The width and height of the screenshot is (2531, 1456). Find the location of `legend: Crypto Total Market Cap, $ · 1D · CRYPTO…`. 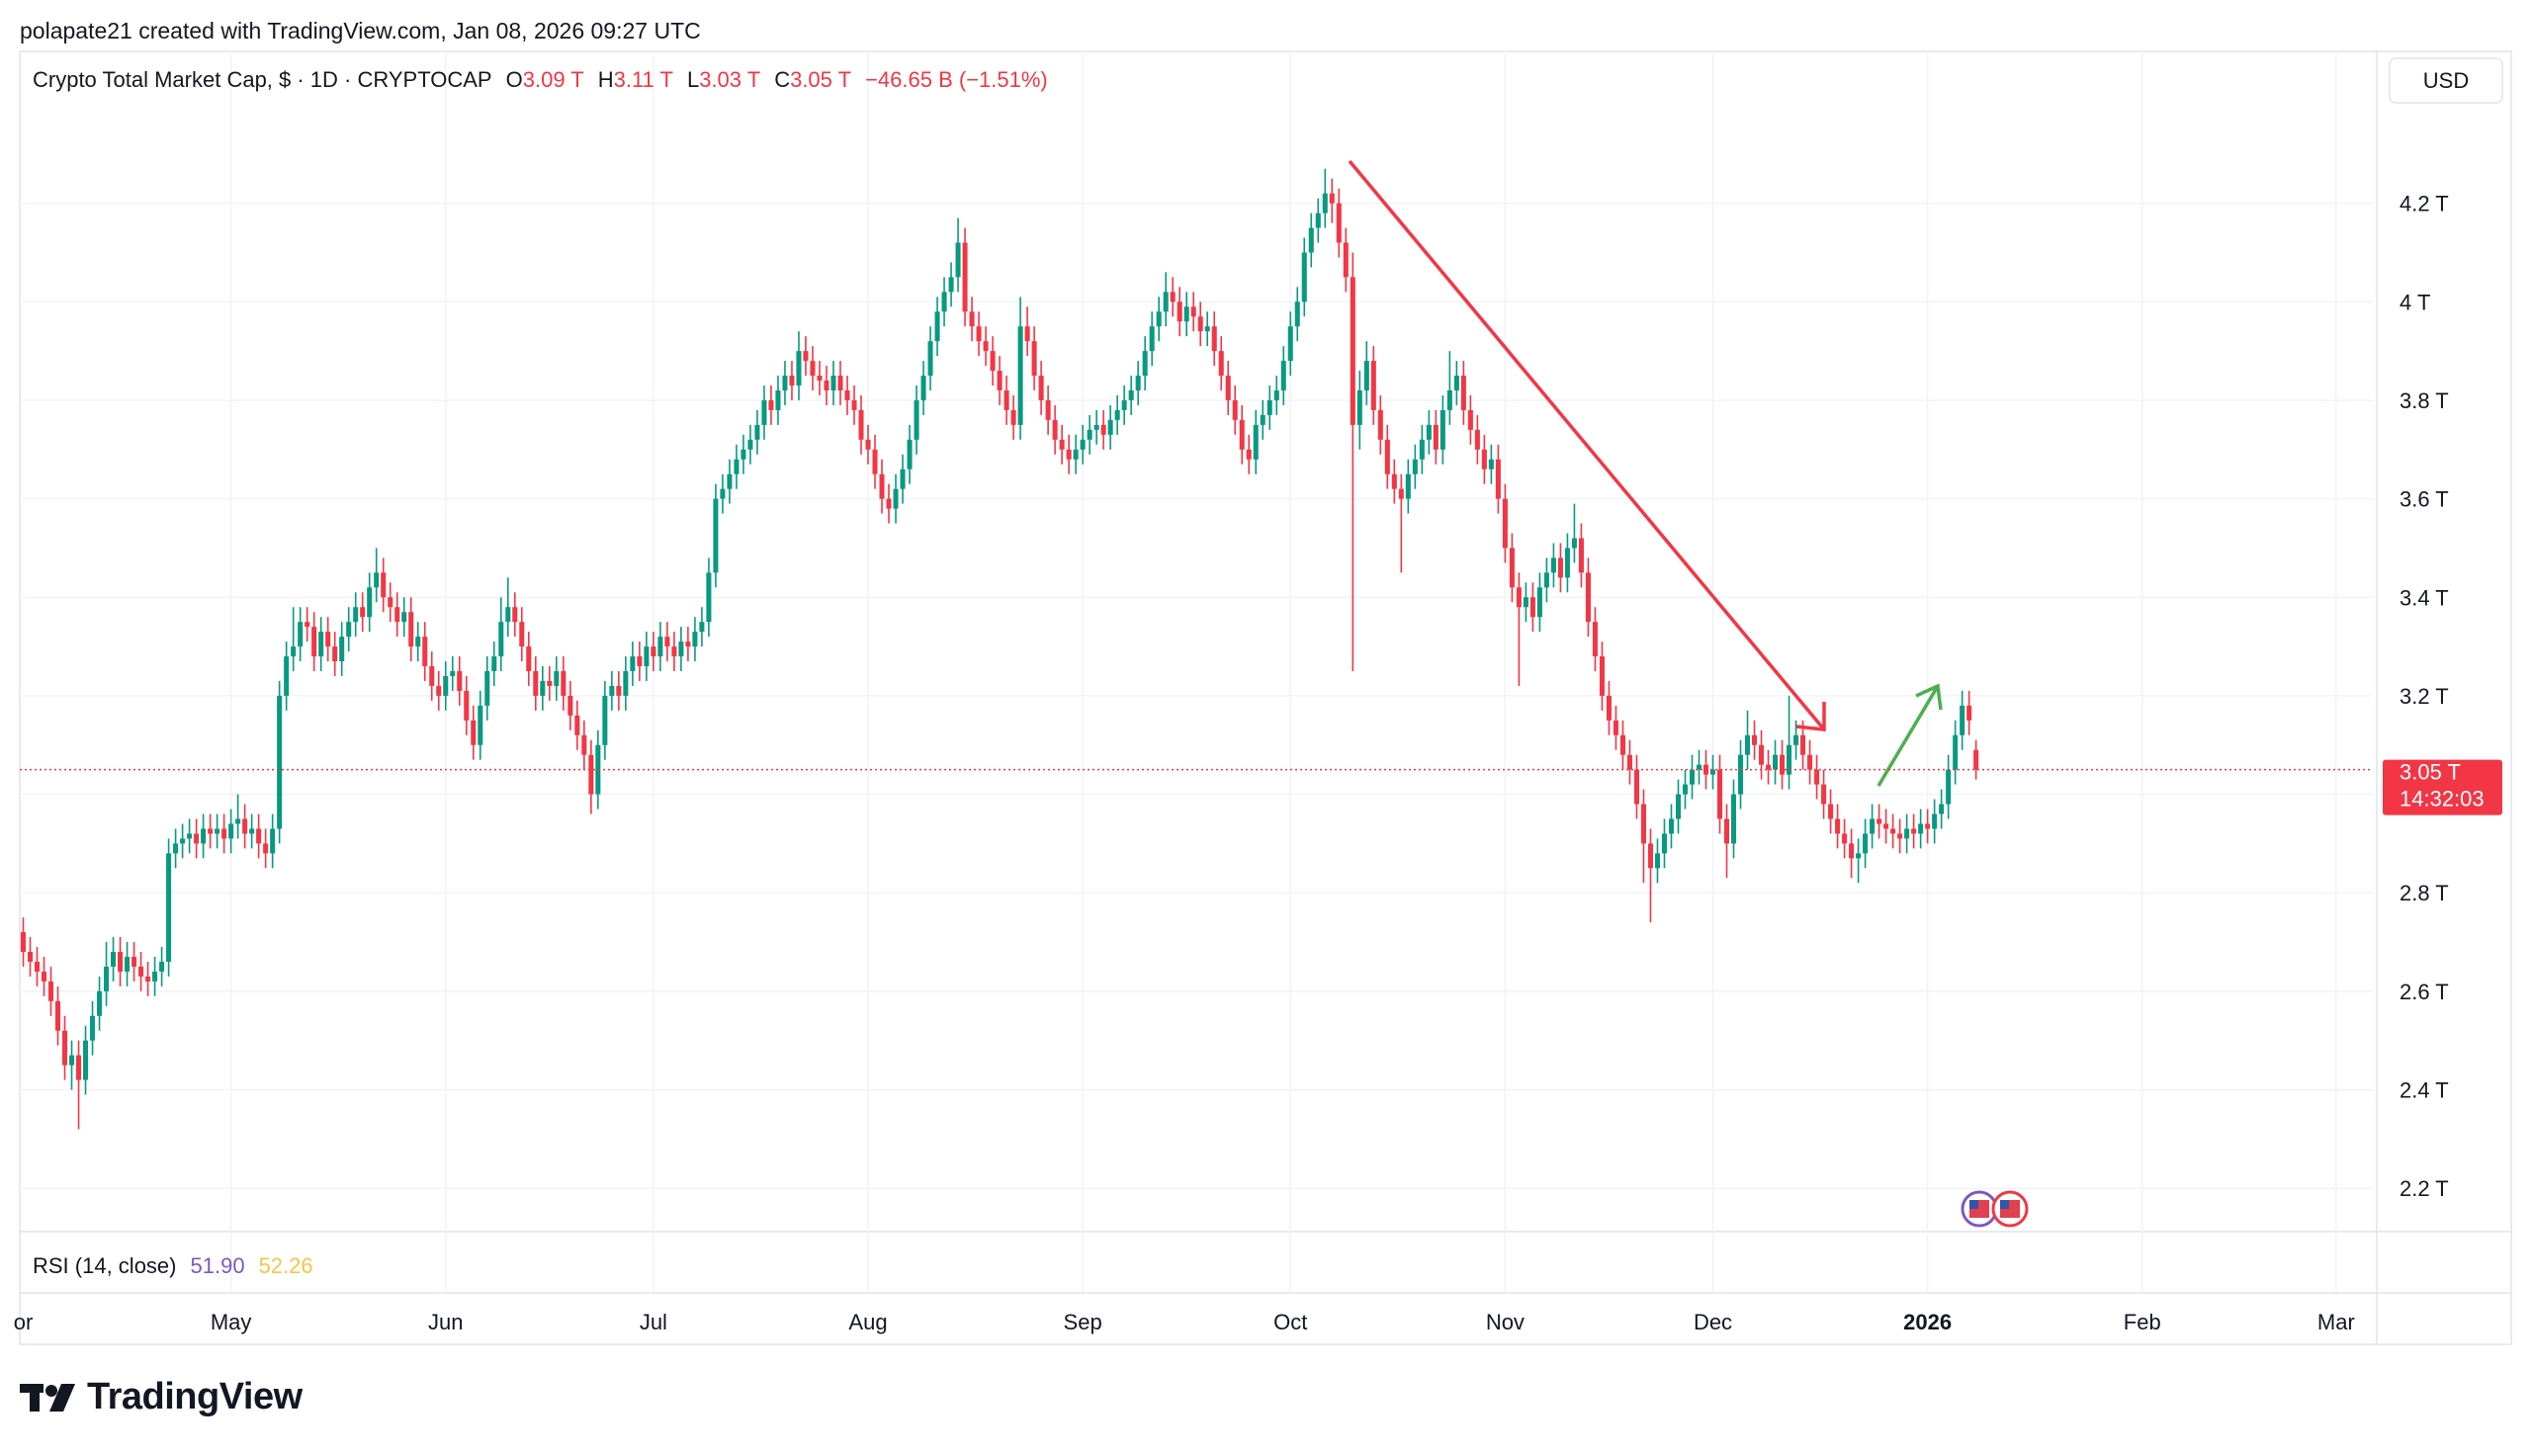

legend: Crypto Total Market Cap, $ · 1D · CRYPTO… is located at coordinates (540, 80).